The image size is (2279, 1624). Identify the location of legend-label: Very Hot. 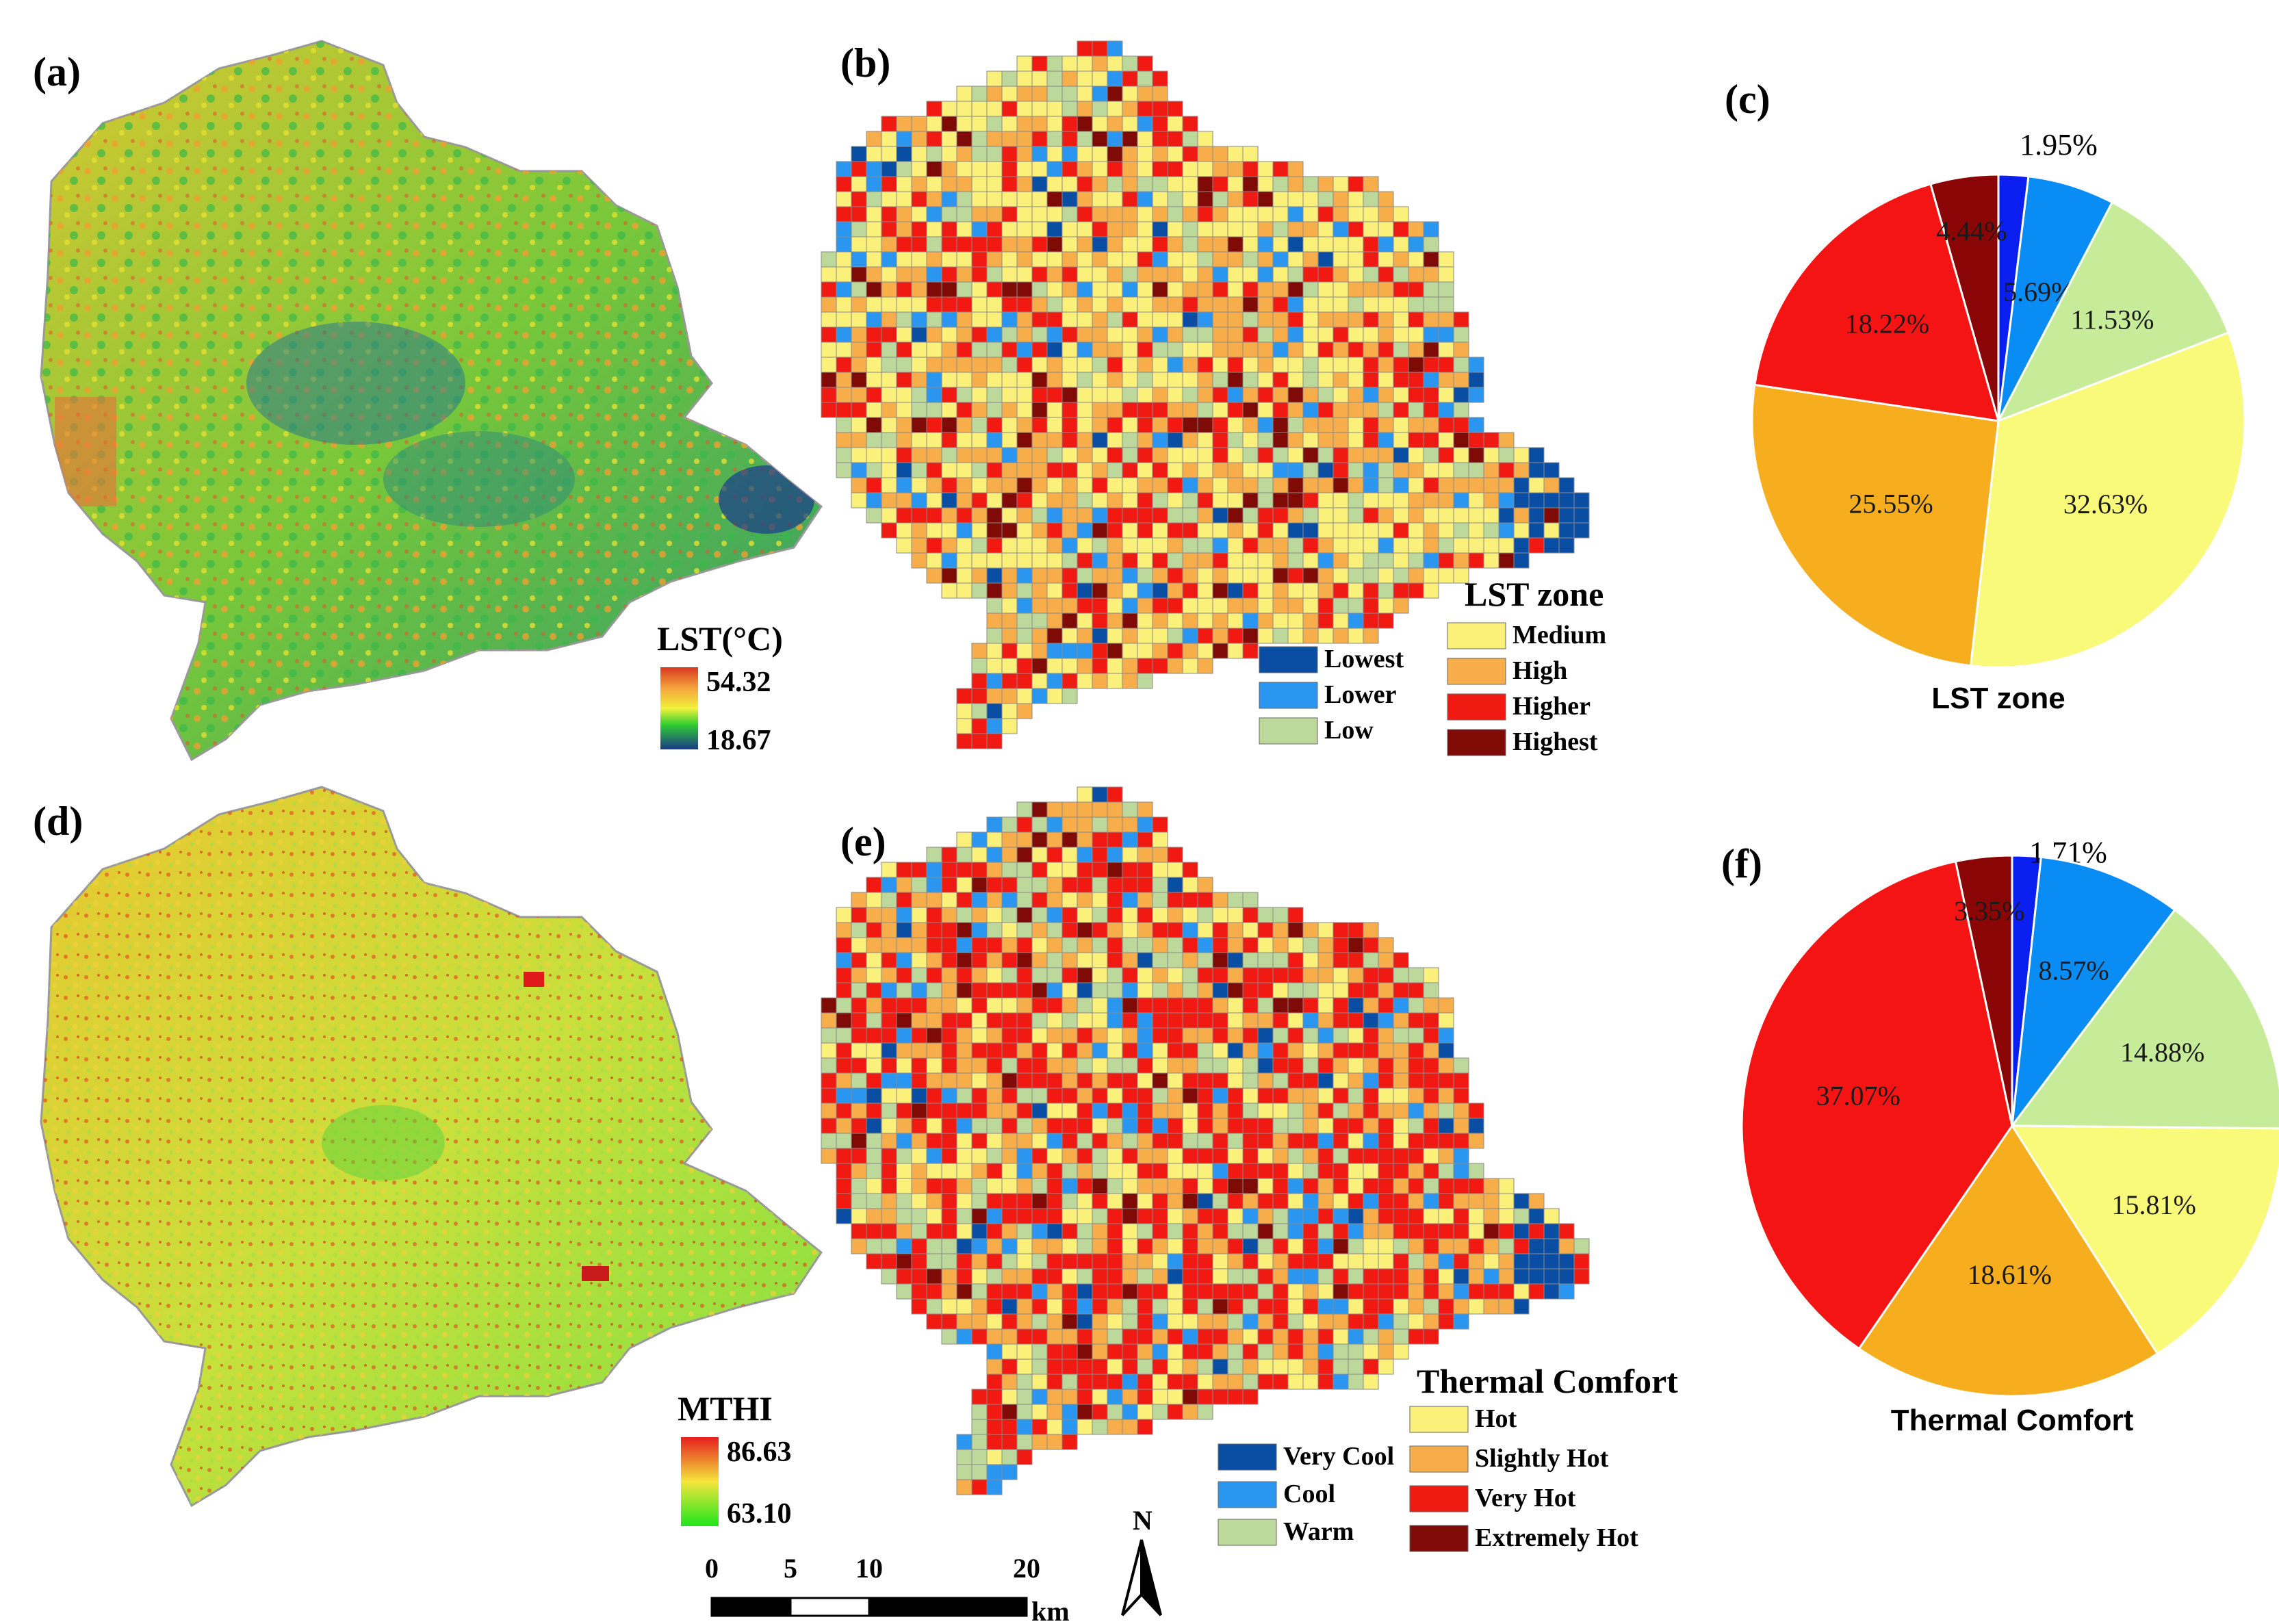
(1525, 1498).